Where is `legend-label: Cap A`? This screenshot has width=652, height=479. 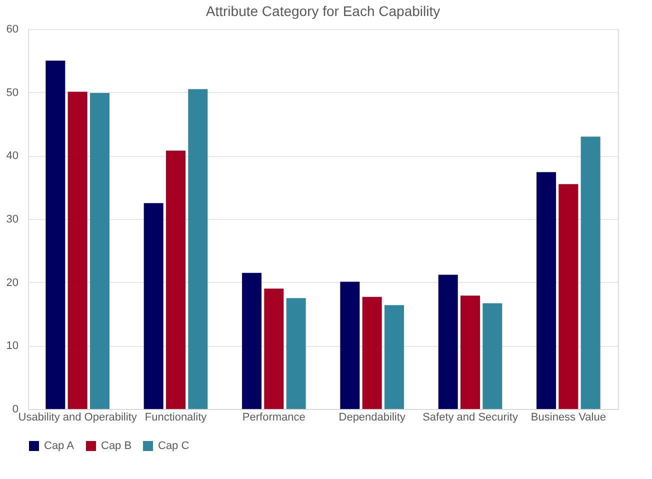
legend-label: Cap A is located at coordinates (59, 446).